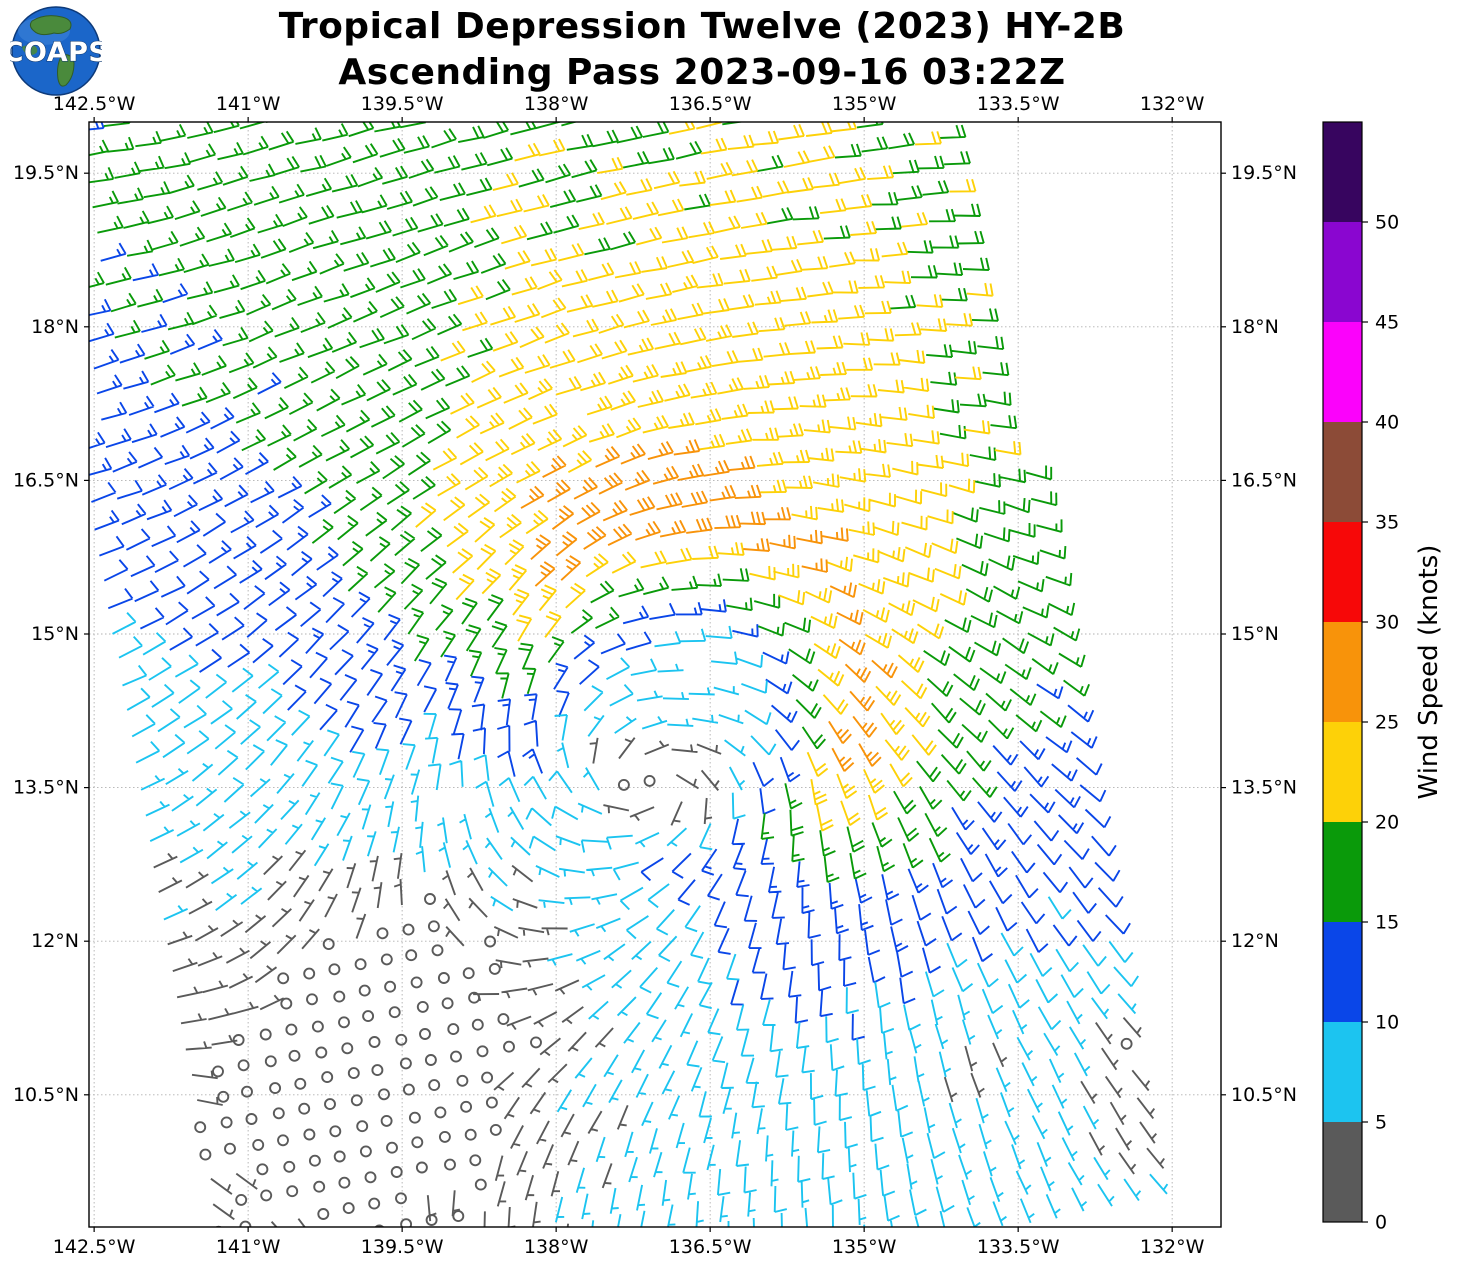 The width and height of the screenshot is (1461, 1264). What do you see at coordinates (1172, 1247) in the screenshot?
I see `lon-tick-label-bottom: 132°W` at bounding box center [1172, 1247].